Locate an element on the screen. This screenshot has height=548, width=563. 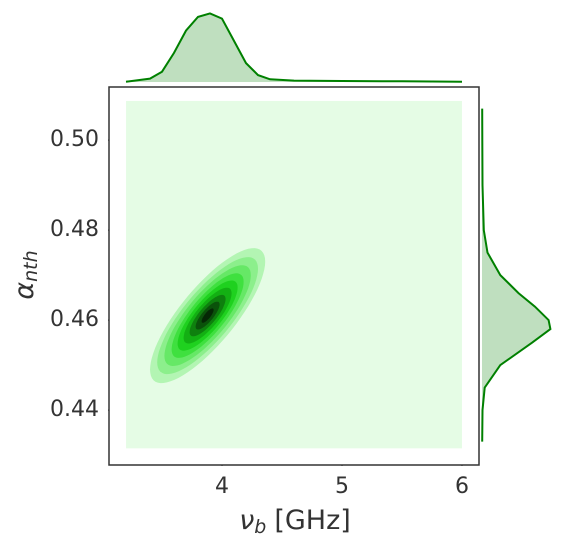
x-axis-label: νb [GHz] is located at coordinates (295, 521).